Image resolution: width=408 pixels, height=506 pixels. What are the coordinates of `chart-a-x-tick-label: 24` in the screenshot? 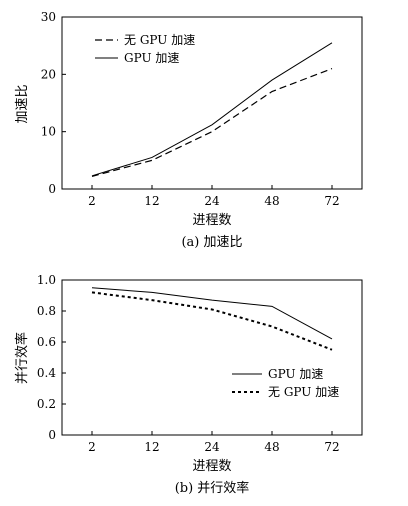 It's located at (212, 201).